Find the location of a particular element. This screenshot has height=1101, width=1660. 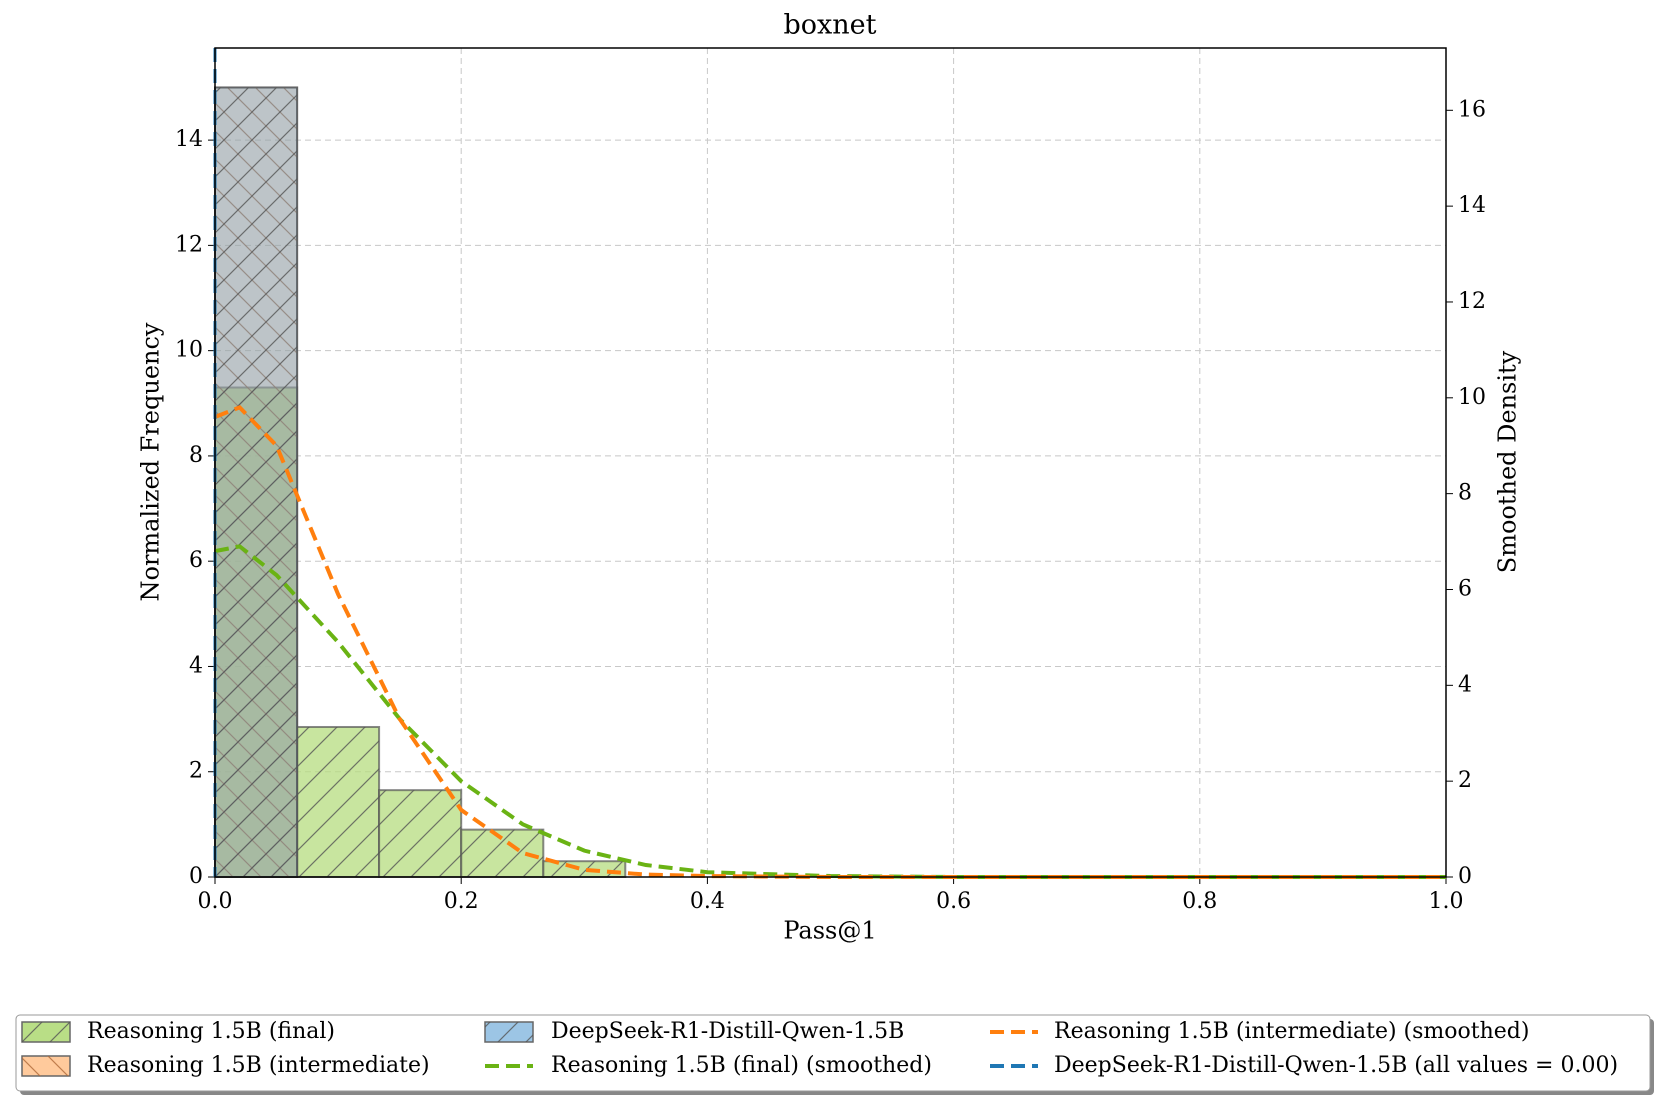

y-tick-label: 6 is located at coordinates (196, 560).